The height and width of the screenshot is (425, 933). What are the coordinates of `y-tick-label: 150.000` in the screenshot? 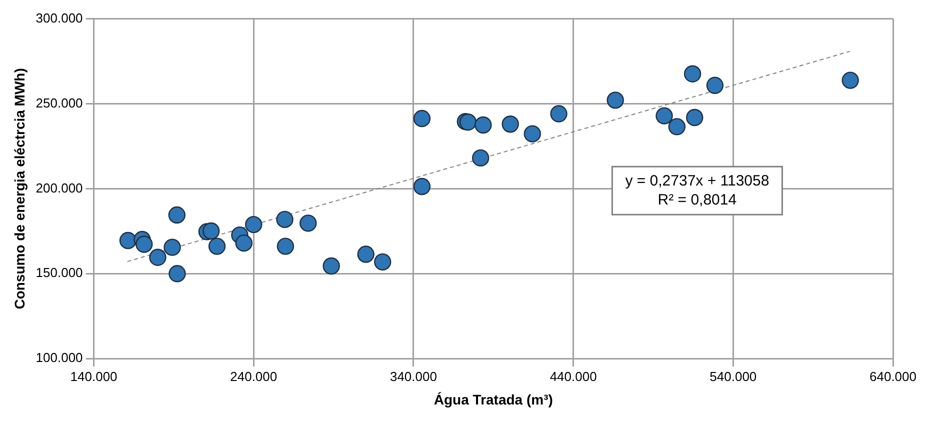 It's located at (59, 272).